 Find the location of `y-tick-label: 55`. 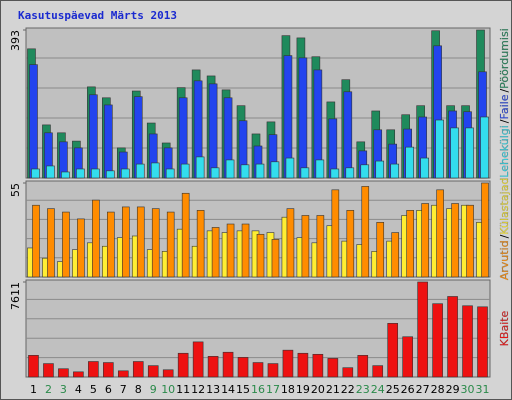

y-tick-label: 55 is located at coordinates (15, 190).